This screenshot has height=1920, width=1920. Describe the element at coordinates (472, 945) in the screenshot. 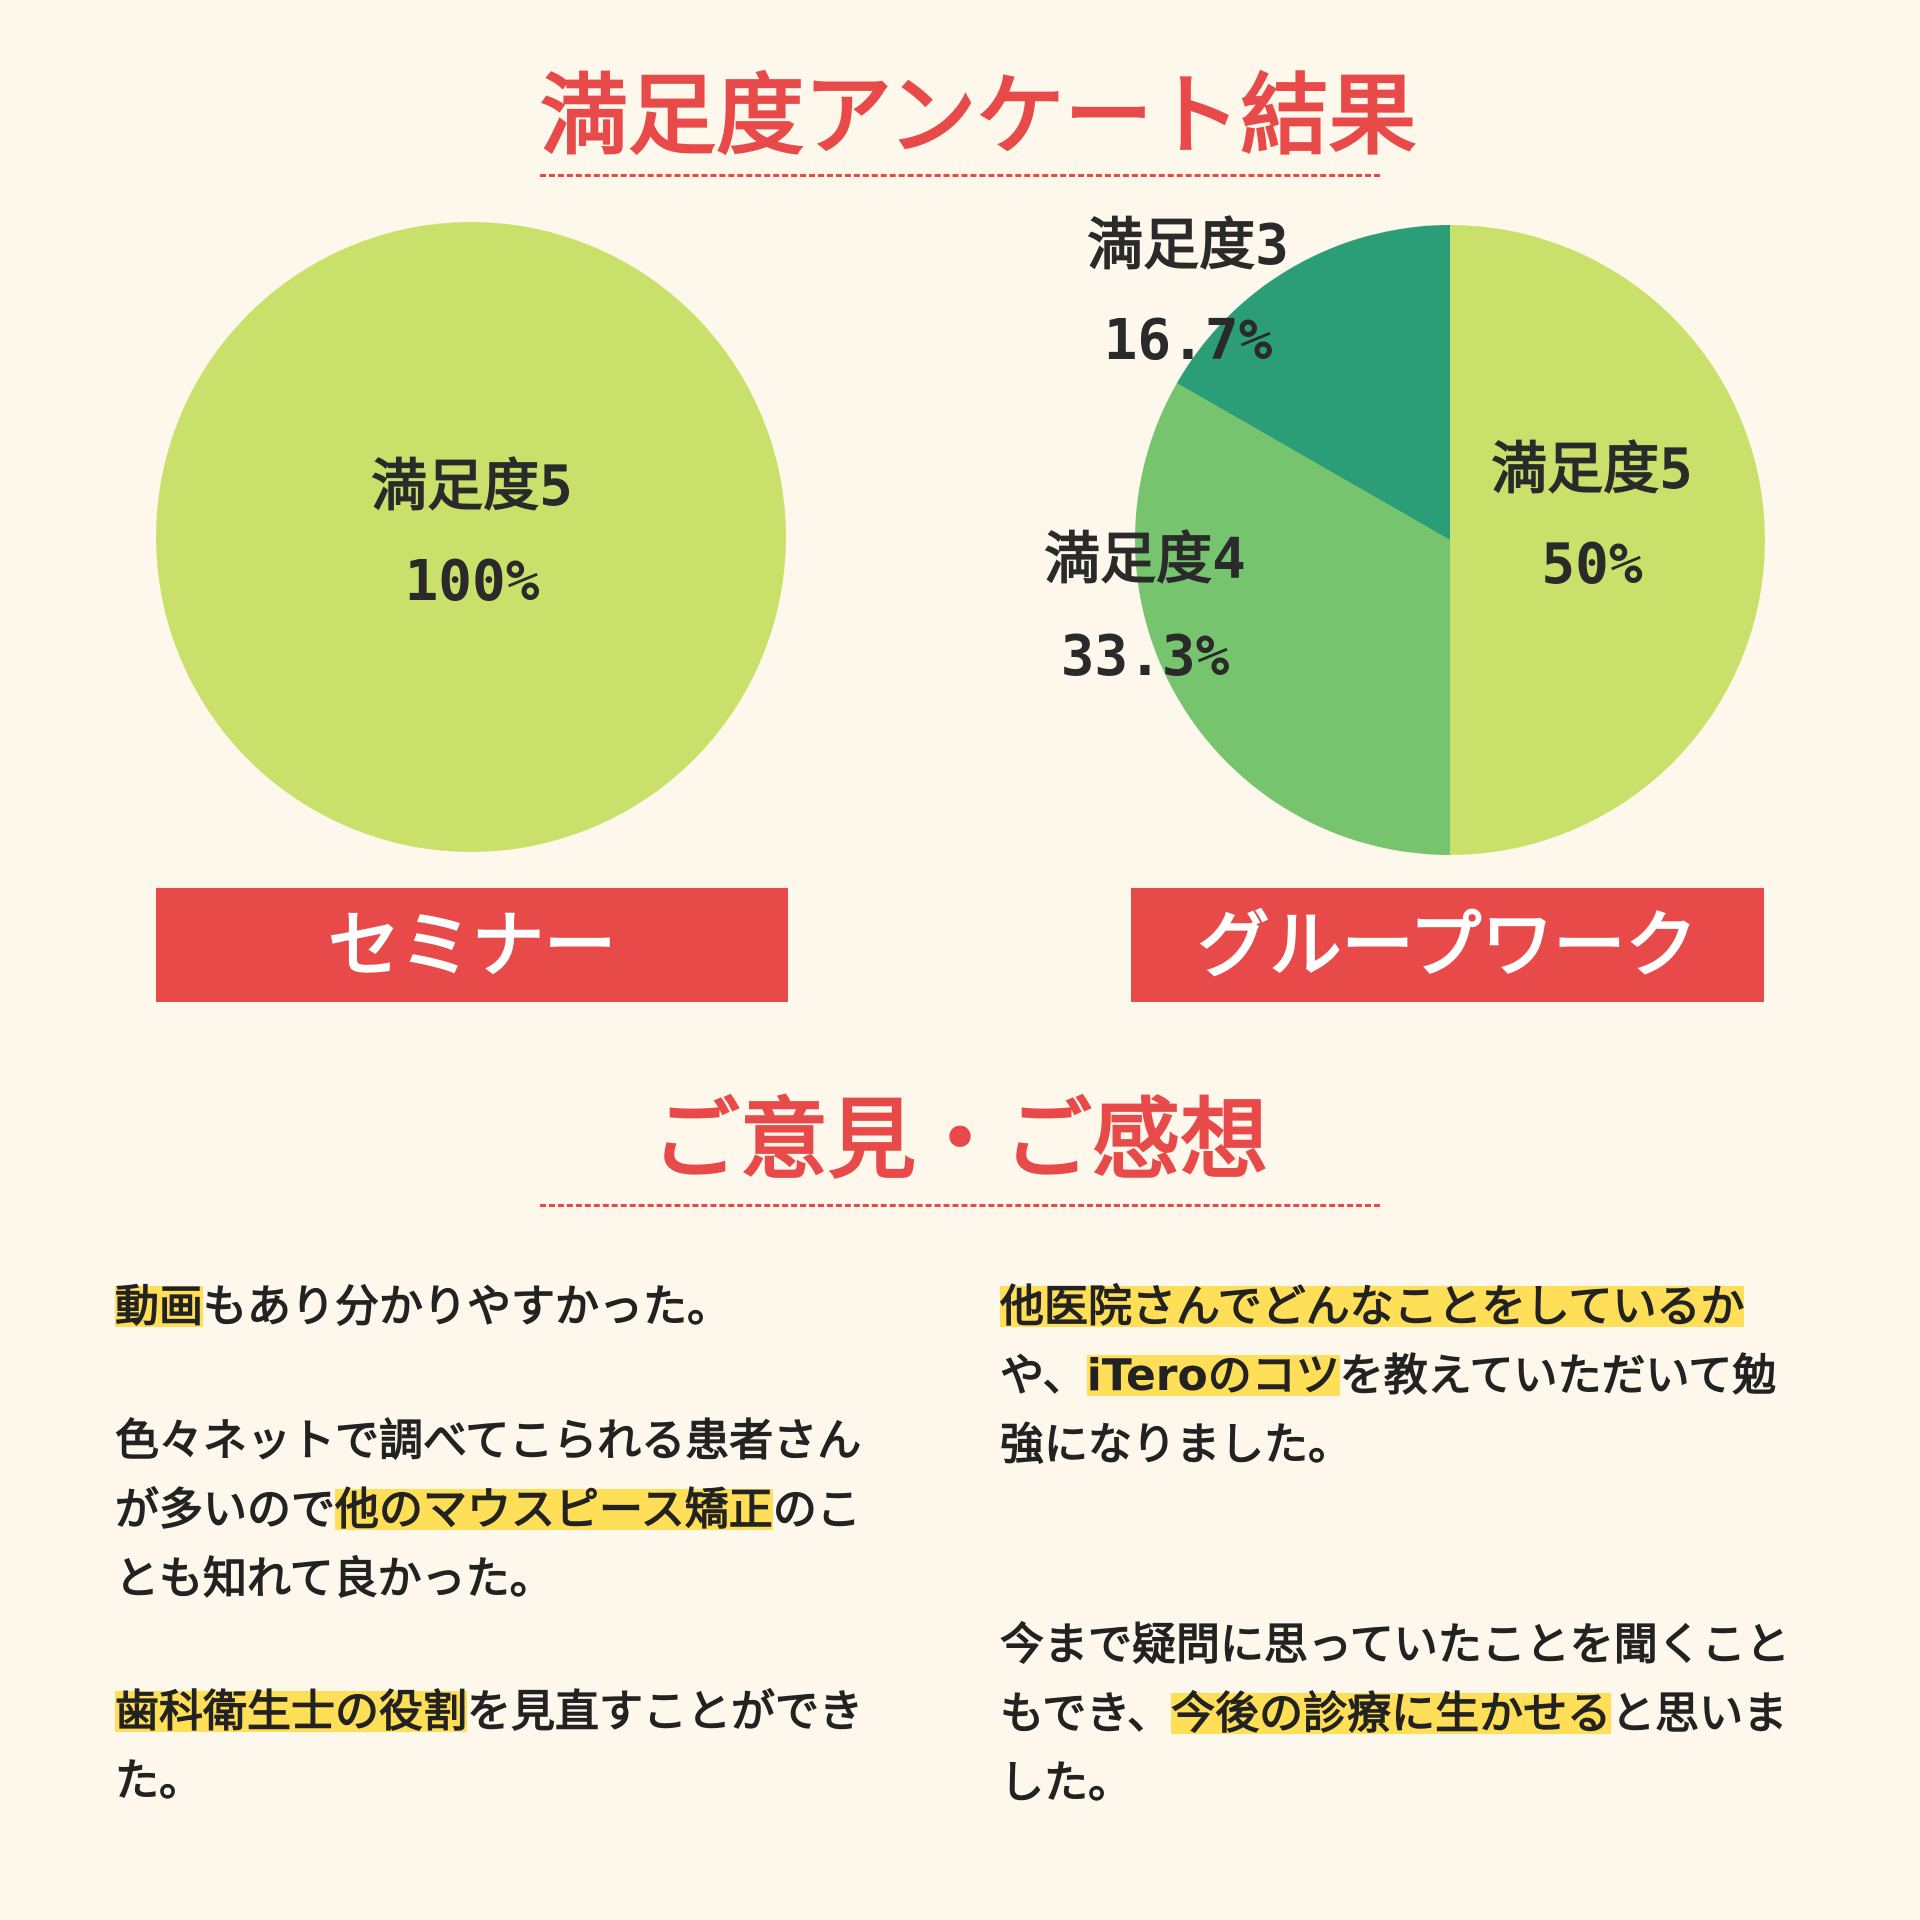

I see `seminar-chart-name: セミナー` at that location.